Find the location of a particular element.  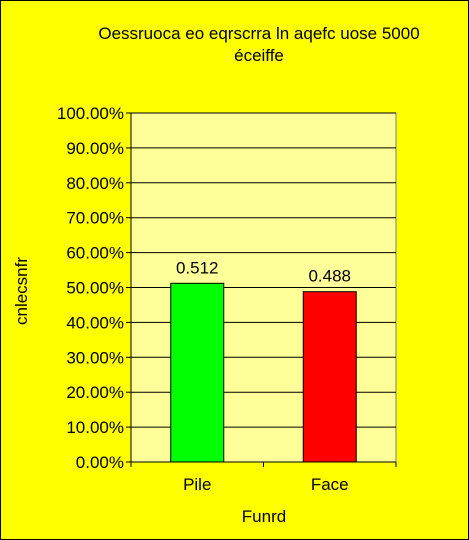

x-tick-label: Pile is located at coordinates (197, 484).